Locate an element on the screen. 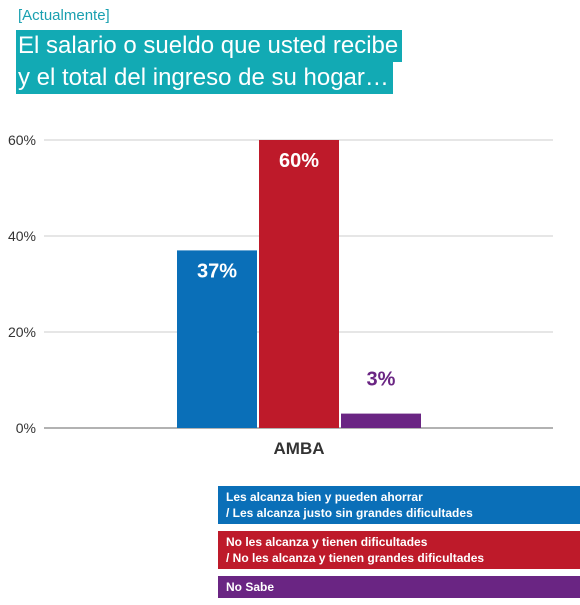  legend-item-no-sabe-line-1: No Sabe is located at coordinates (250, 587).